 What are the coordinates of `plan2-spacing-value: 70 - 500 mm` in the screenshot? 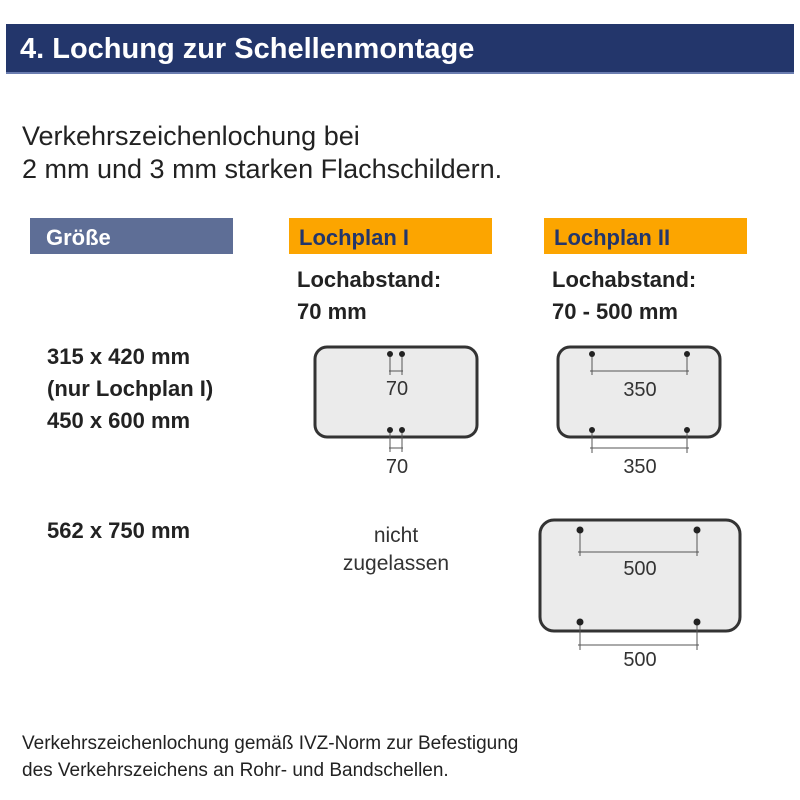 It's located at (615, 311).